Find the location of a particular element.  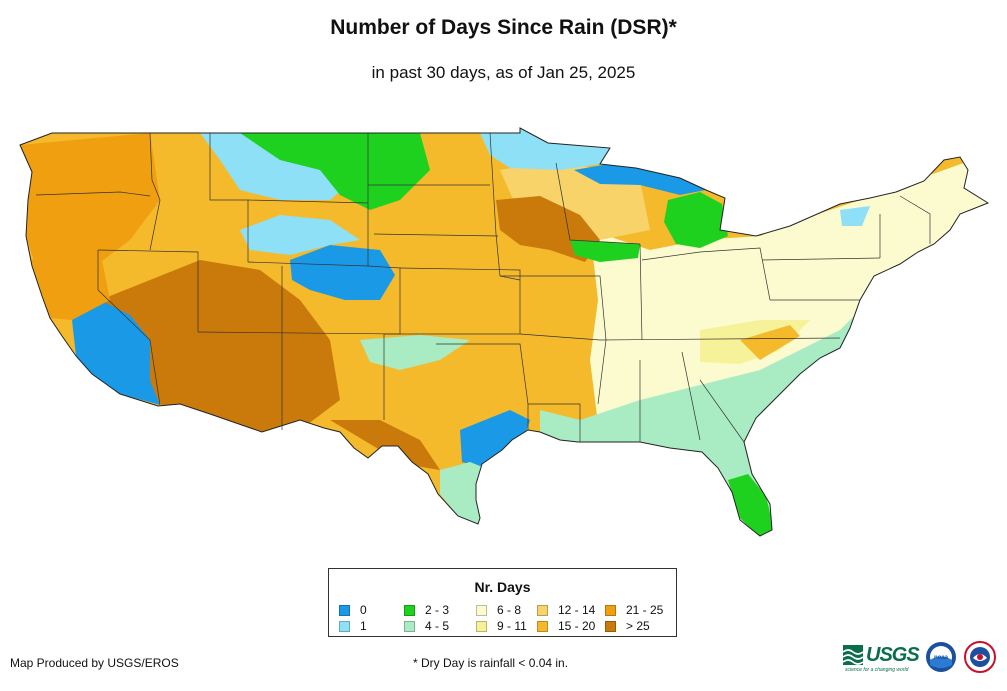

legend-item: 9 - 11 is located at coordinates (501, 626).